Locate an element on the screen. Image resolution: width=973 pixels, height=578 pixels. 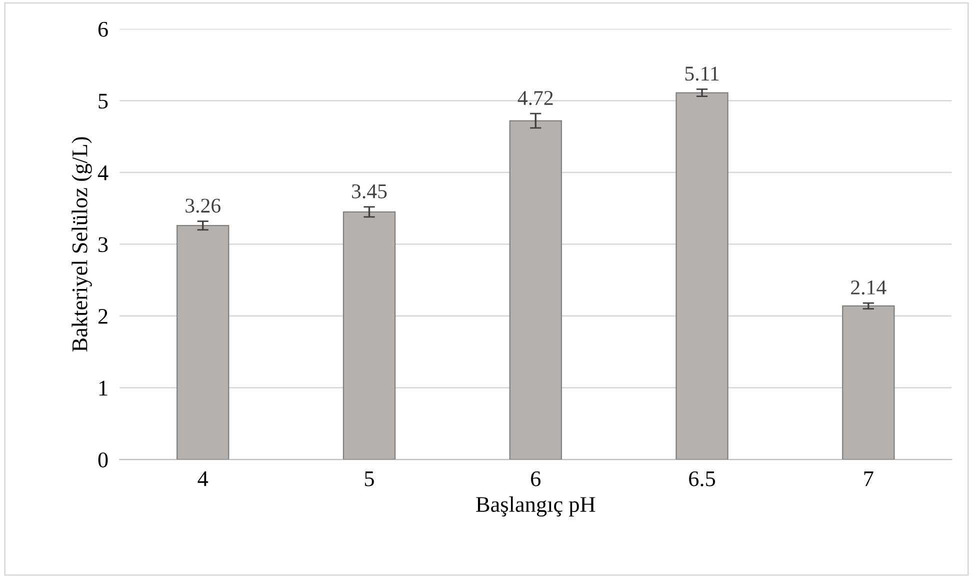
data-label: 2.14 is located at coordinates (868, 287).